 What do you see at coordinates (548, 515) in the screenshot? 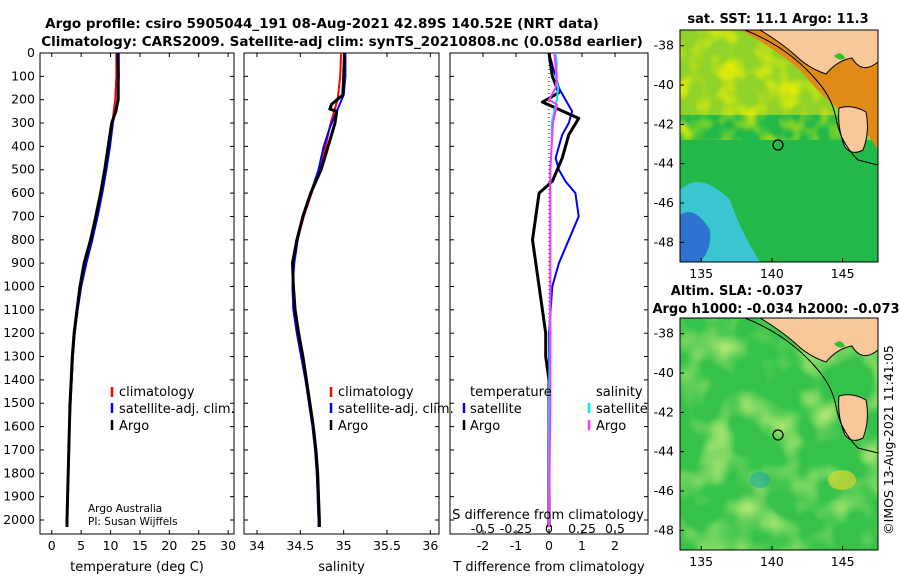
I see `top-axis-label: S difference from climatology` at bounding box center [548, 515].